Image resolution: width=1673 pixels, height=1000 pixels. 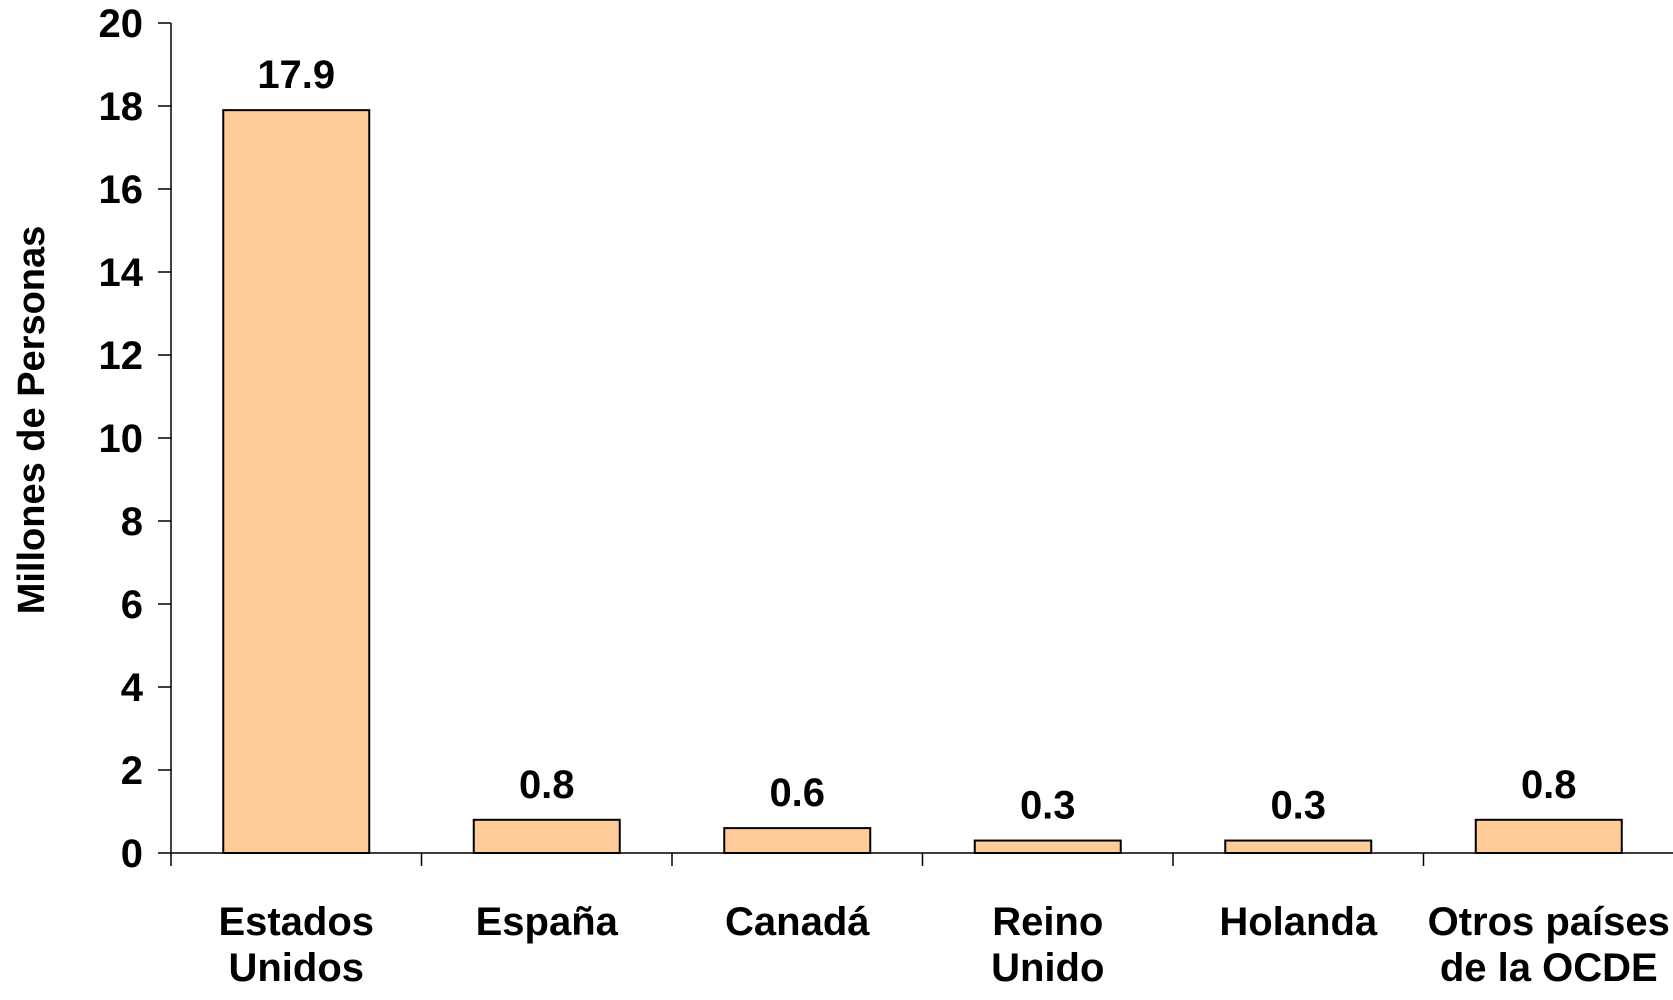 I want to click on category-label: Reino, so click(x=1047, y=922).